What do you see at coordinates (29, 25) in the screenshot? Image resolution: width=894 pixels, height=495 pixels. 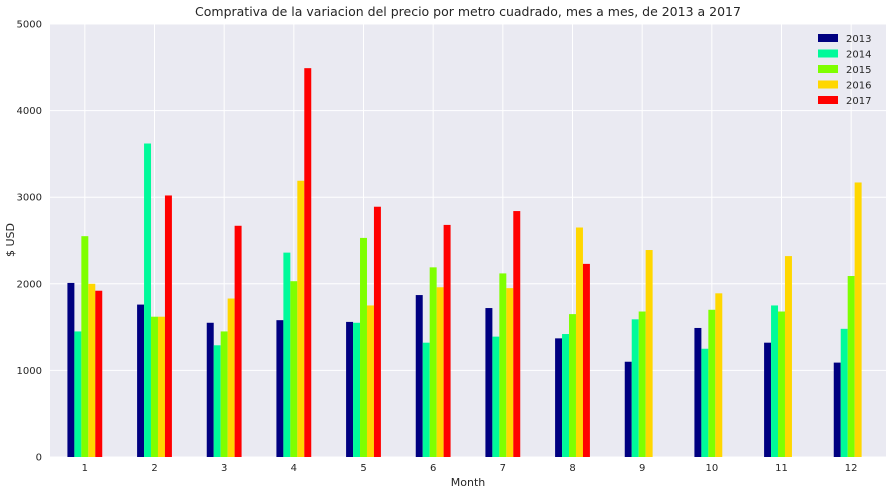 I see `y-tick-label: 5000` at bounding box center [29, 25].